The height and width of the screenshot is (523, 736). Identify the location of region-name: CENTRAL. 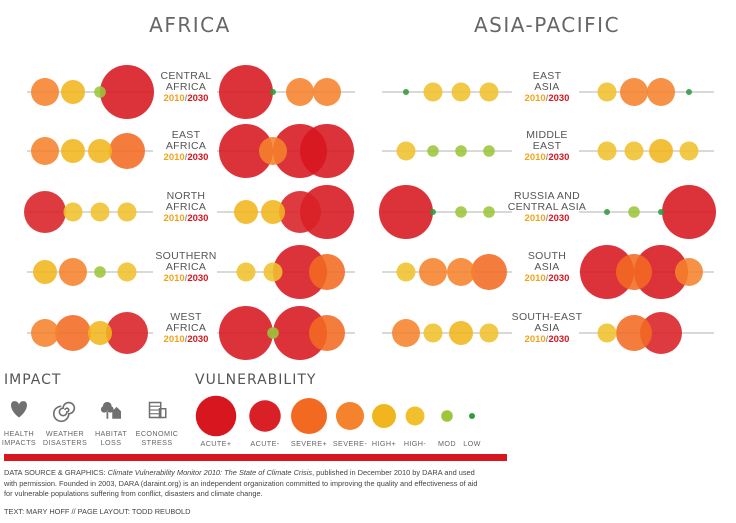
(185, 76).